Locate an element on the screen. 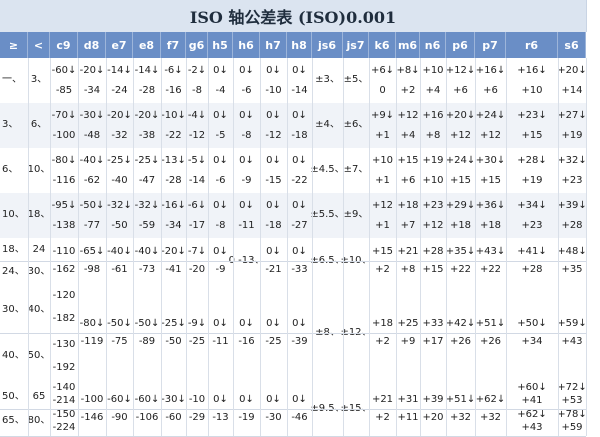 This screenshot has height=437, width=600. cell-e8: -14↓ is located at coordinates (147, 70).